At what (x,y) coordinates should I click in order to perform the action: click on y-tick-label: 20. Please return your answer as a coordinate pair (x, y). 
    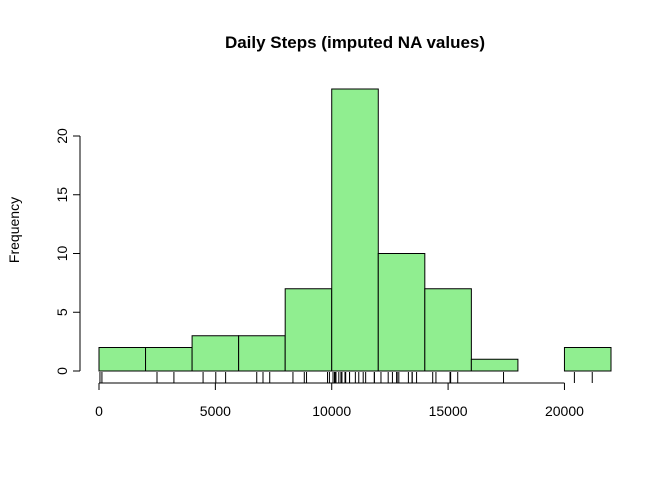
    Looking at the image, I should click on (62, 136).